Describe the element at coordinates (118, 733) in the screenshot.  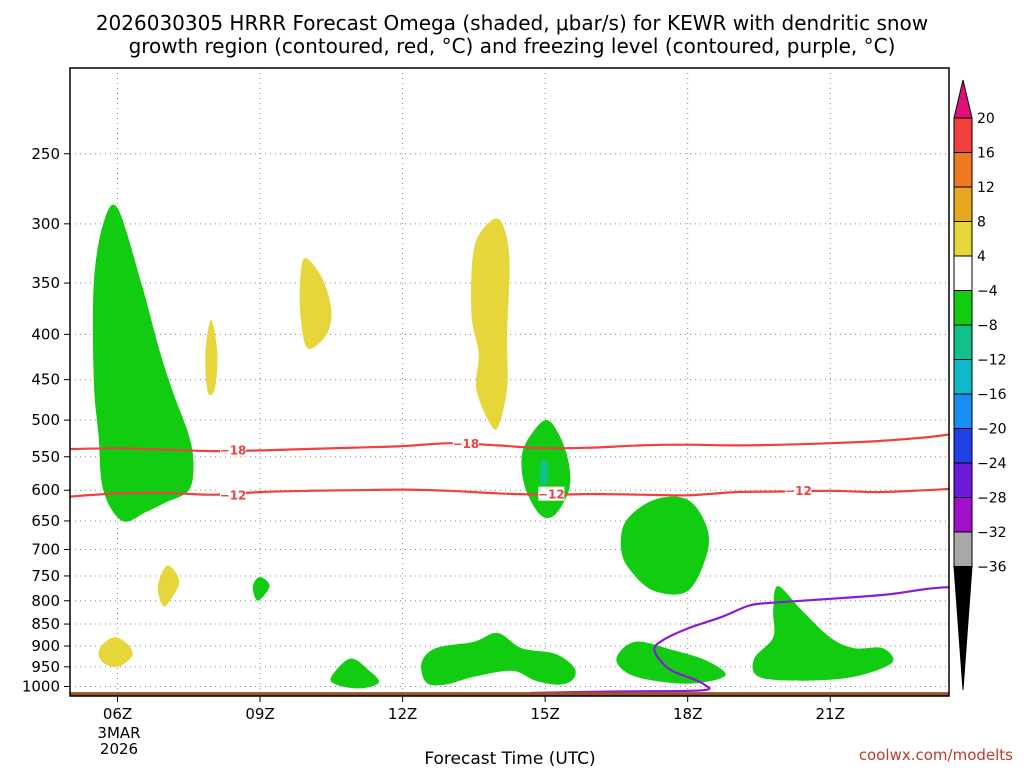
I see `date-label-line1: 3MAR` at that location.